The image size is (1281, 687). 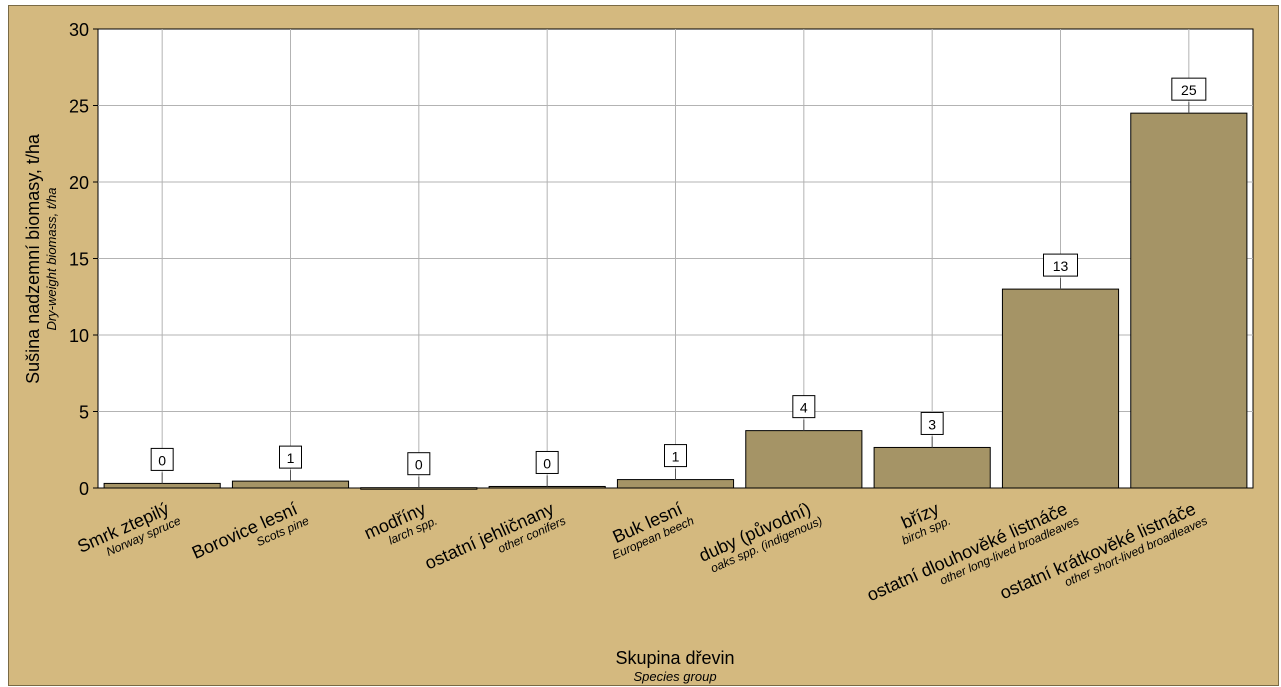 I want to click on y-tick-label: 15, so click(x=79, y=260).